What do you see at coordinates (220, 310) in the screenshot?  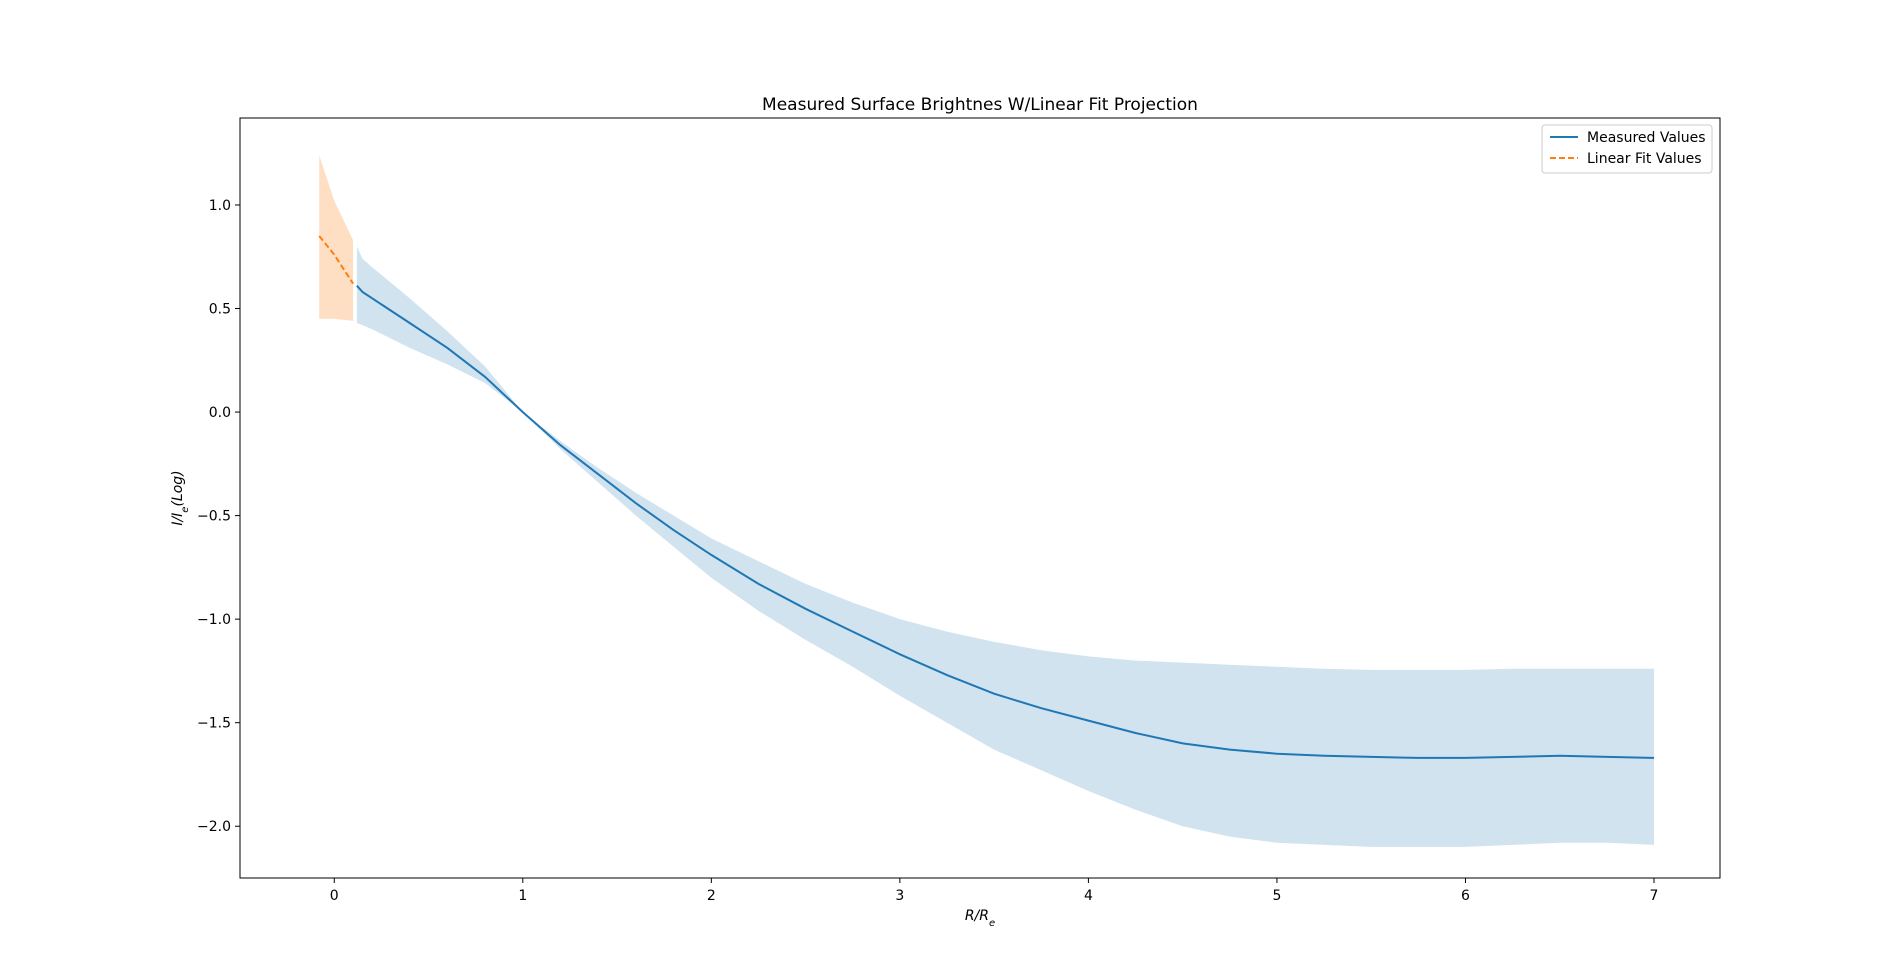 I see `y-tick-label: 0.5` at bounding box center [220, 310].